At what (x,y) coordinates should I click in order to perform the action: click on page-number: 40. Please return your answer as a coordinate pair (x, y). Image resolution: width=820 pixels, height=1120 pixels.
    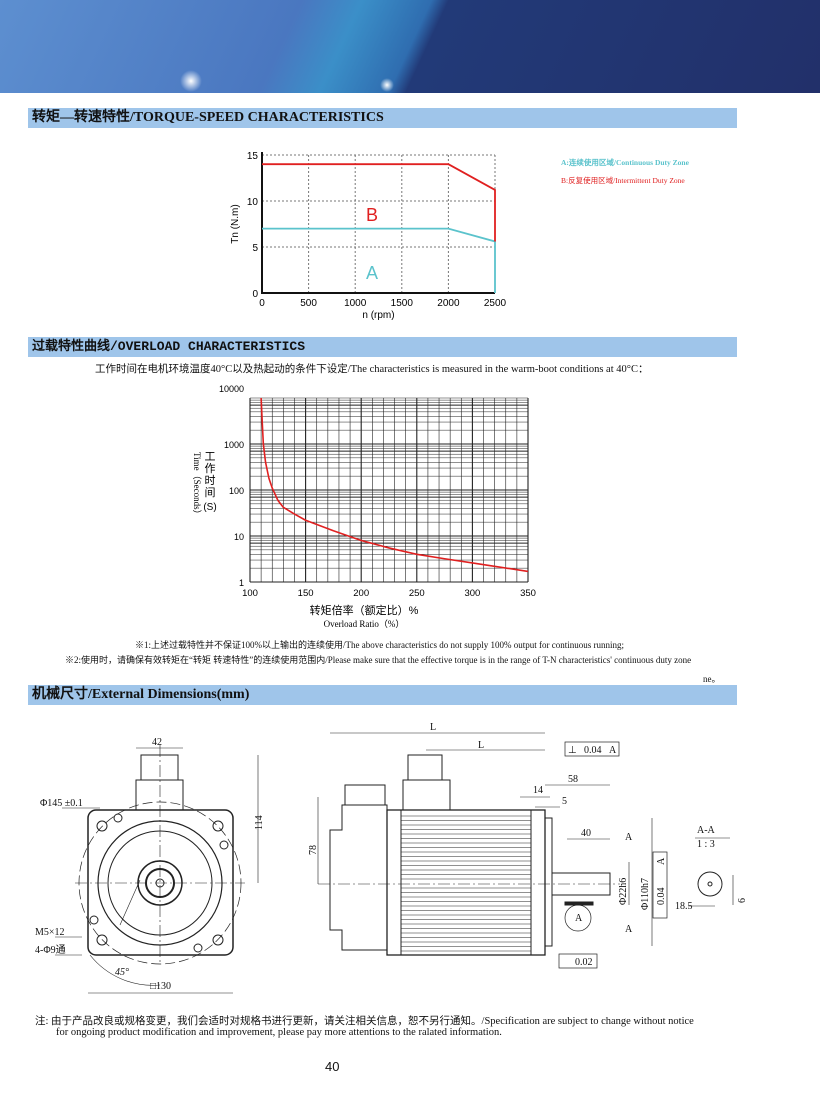
    Looking at the image, I should click on (332, 1066).